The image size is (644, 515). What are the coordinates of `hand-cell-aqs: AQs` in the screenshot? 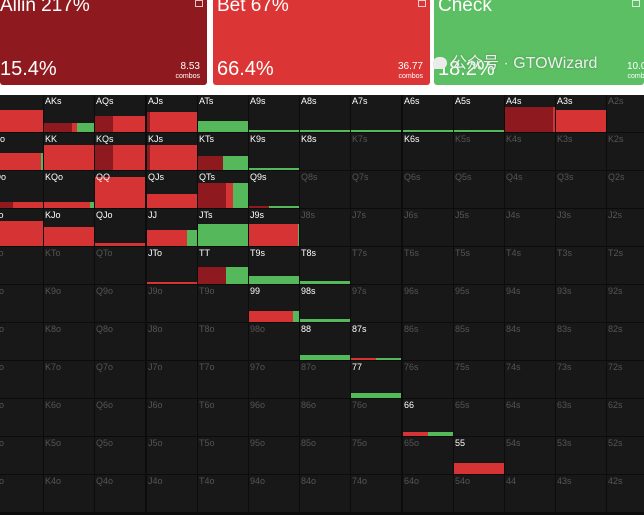 It's located at (120, 113).